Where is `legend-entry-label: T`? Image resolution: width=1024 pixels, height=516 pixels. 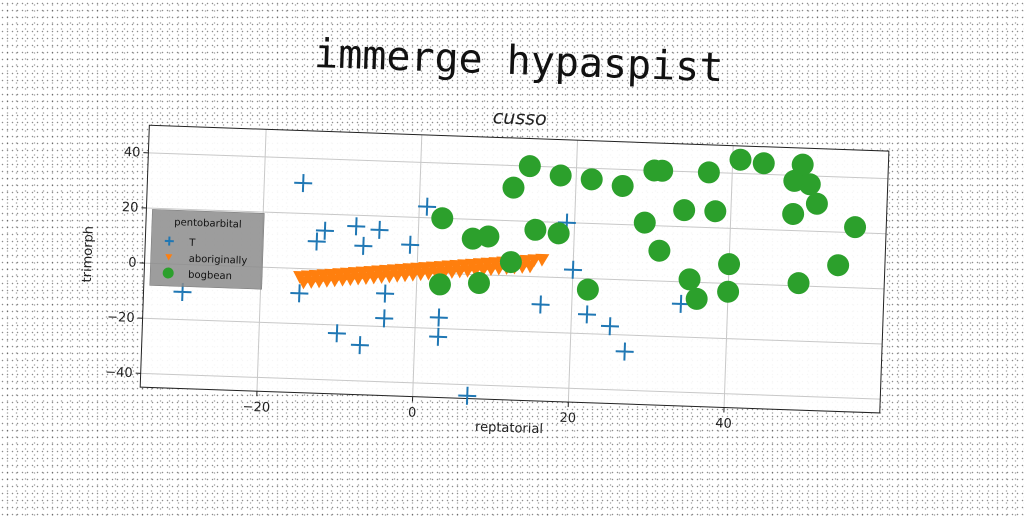 legend-entry-label: T is located at coordinates (192, 243).